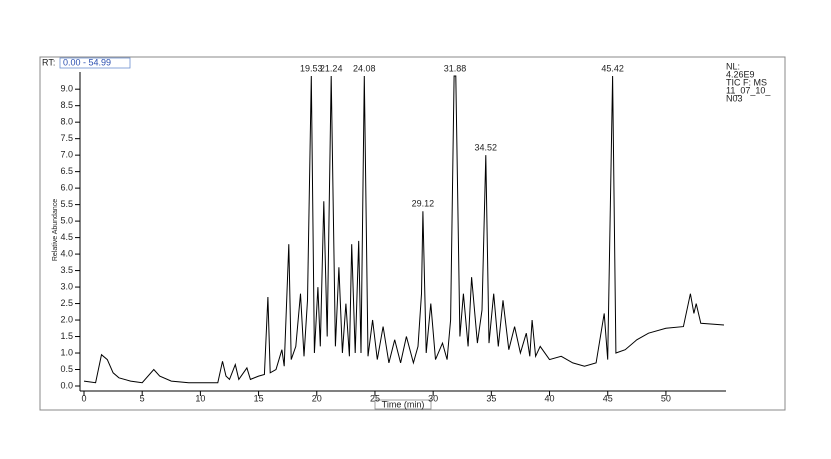 This screenshot has height=459, width=831. Describe the element at coordinates (550, 398) in the screenshot. I see `x-tick-label: 40` at that location.